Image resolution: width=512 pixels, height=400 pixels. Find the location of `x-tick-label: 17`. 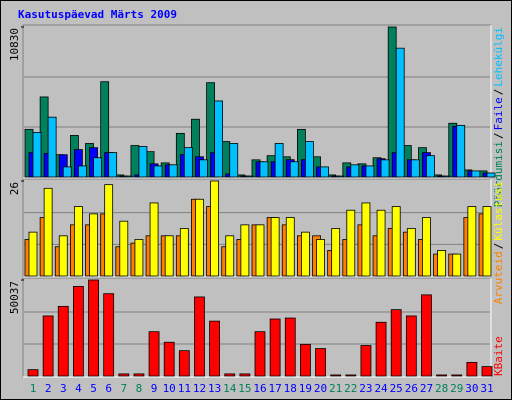

x-tick-label: 17 is located at coordinates (275, 388).